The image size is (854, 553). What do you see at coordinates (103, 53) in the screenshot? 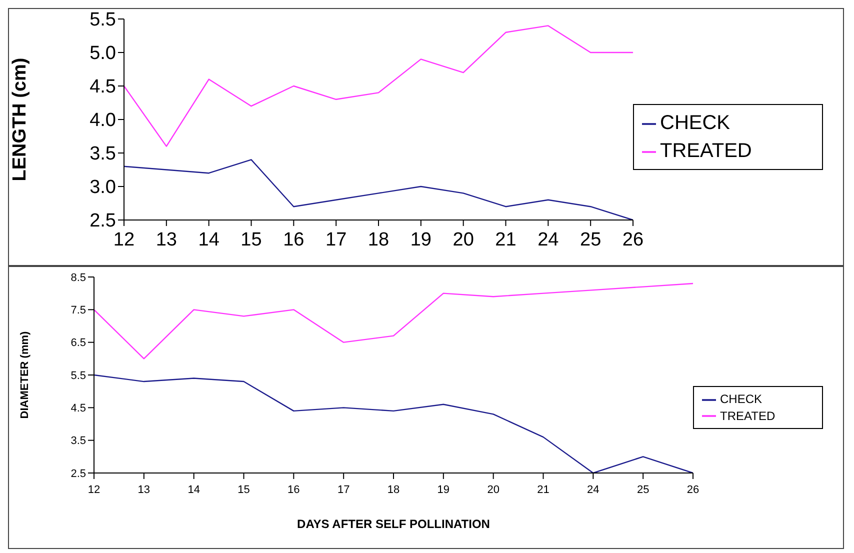
I see `y-tick-label: 5.0` at bounding box center [103, 53].